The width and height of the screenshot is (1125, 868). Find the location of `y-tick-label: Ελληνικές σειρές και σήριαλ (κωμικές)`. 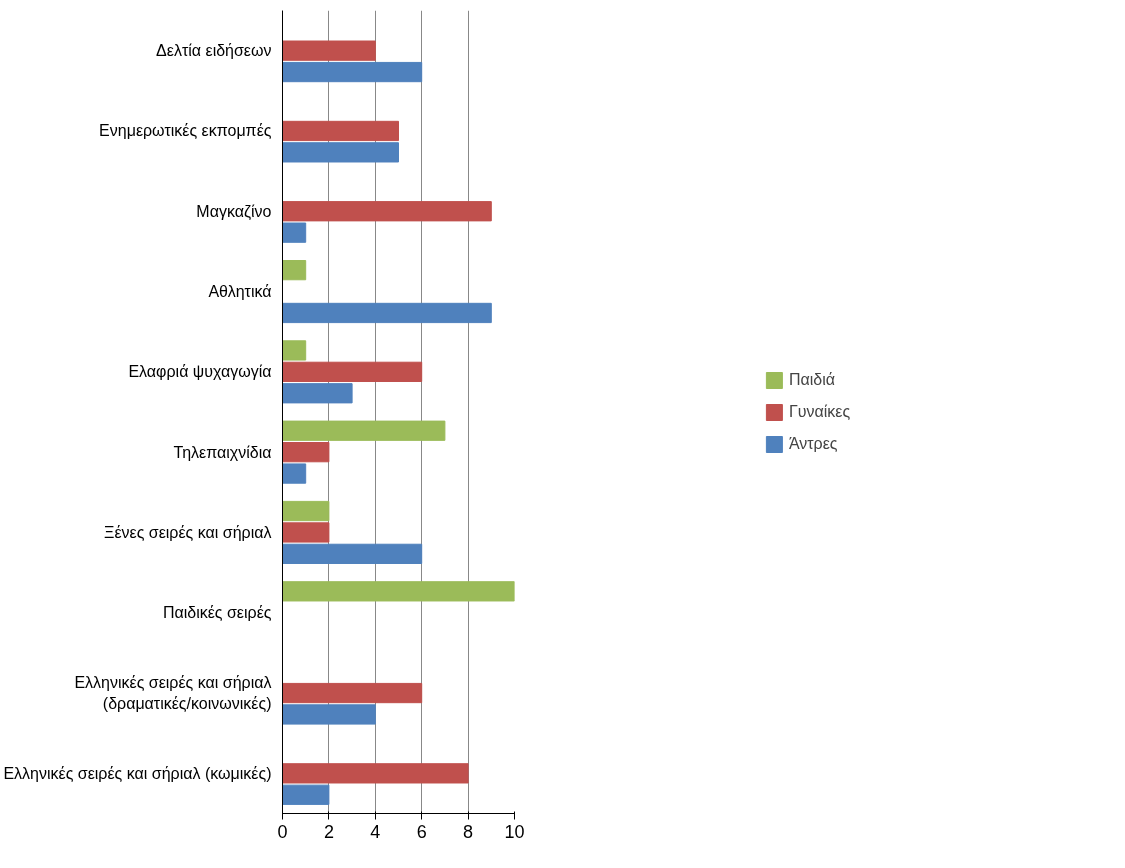

y-tick-label: Ελληνικές σειρές και σήριαλ (κωμικές) is located at coordinates (137, 773).